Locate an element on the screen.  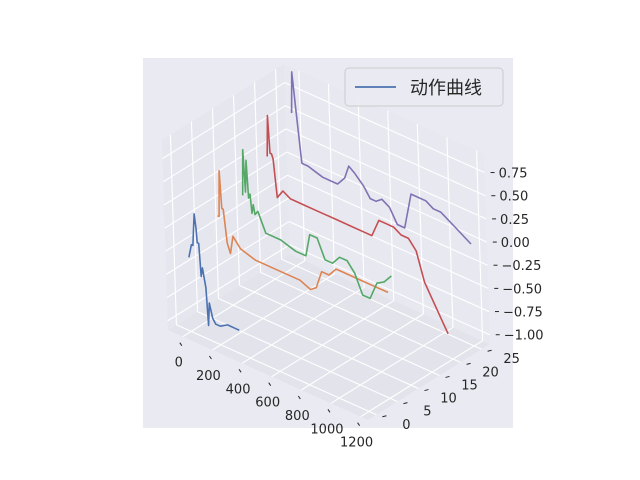
z-tick-label: −0.25 is located at coordinates (522, 266).